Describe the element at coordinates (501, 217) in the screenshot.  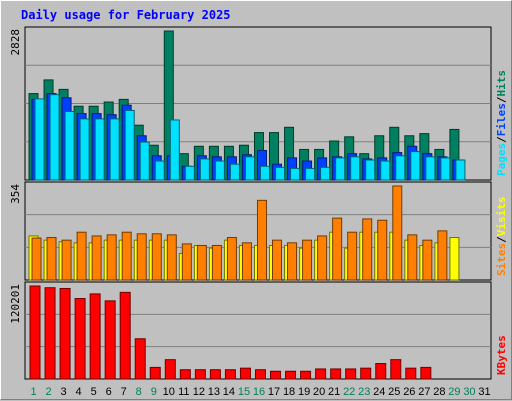
I see `axis-label-part: Visits` at that location.